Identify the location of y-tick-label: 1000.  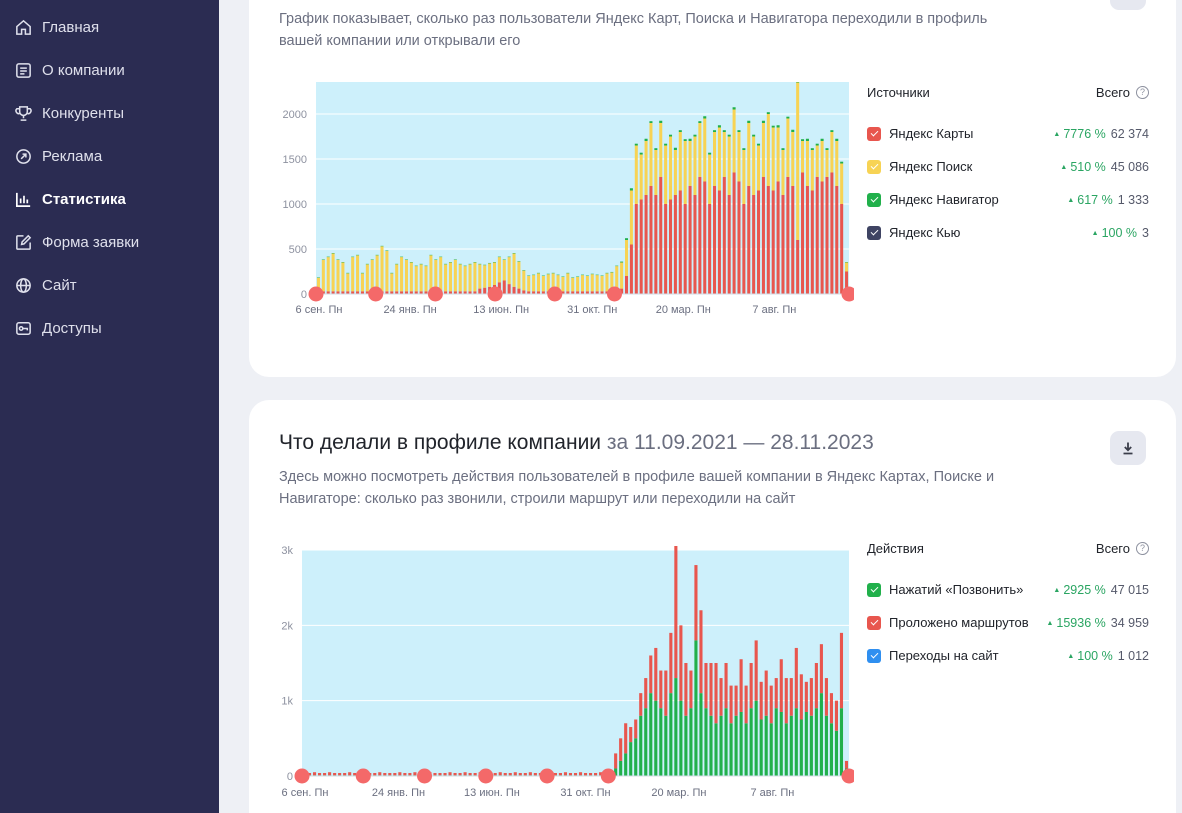
(295, 205).